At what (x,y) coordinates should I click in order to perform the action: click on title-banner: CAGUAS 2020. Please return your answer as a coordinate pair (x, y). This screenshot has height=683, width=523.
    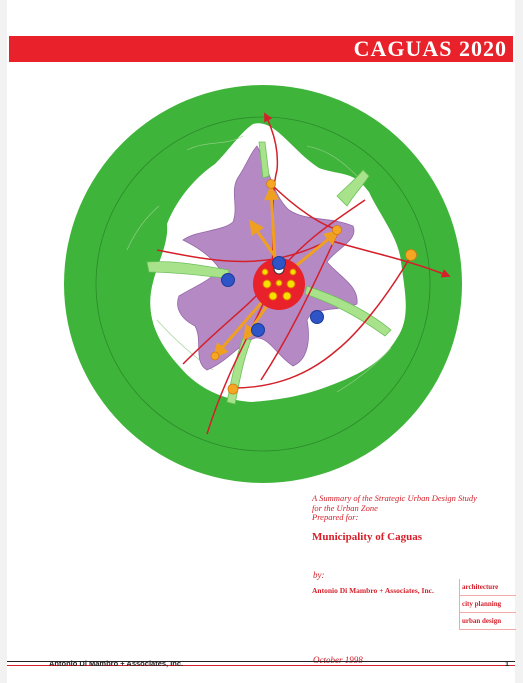
    Looking at the image, I should click on (261, 49).